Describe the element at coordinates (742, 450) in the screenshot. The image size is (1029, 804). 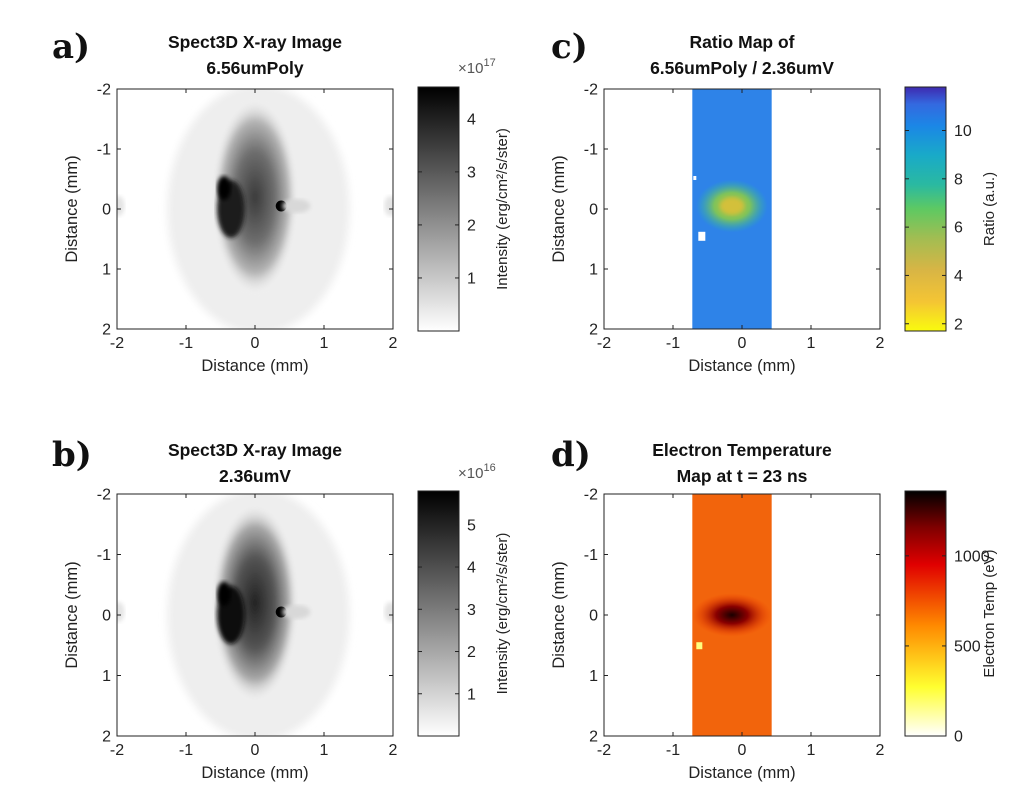
I see `chart-title-line-1: Electron Temperature` at that location.